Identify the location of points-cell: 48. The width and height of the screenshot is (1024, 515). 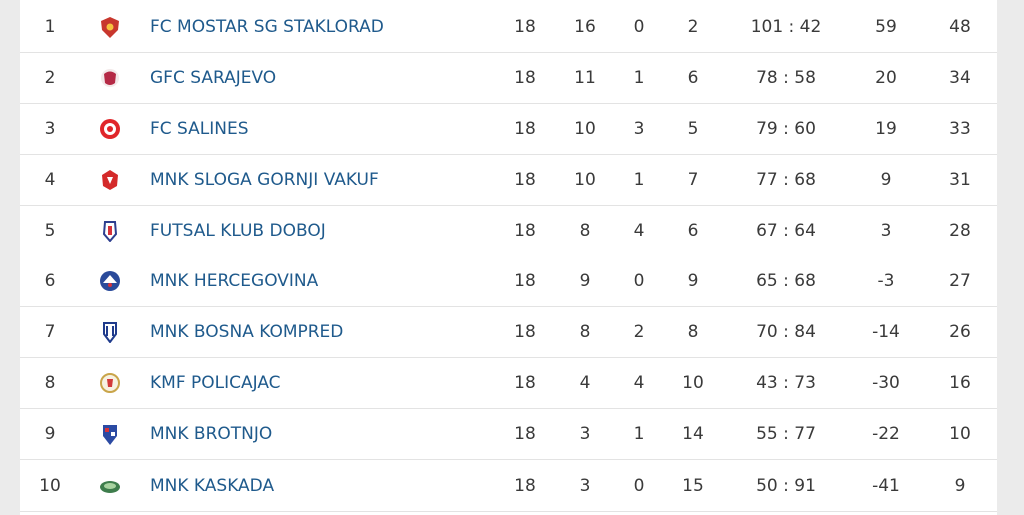
(960, 27).